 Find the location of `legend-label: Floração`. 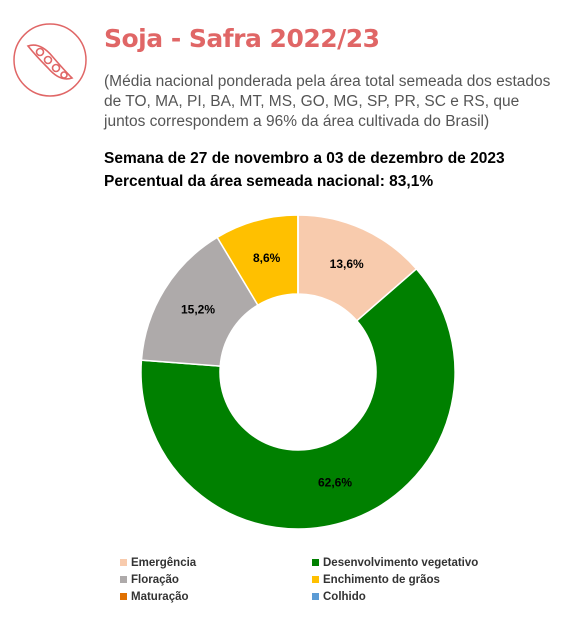

legend-label: Floração is located at coordinates (155, 580).